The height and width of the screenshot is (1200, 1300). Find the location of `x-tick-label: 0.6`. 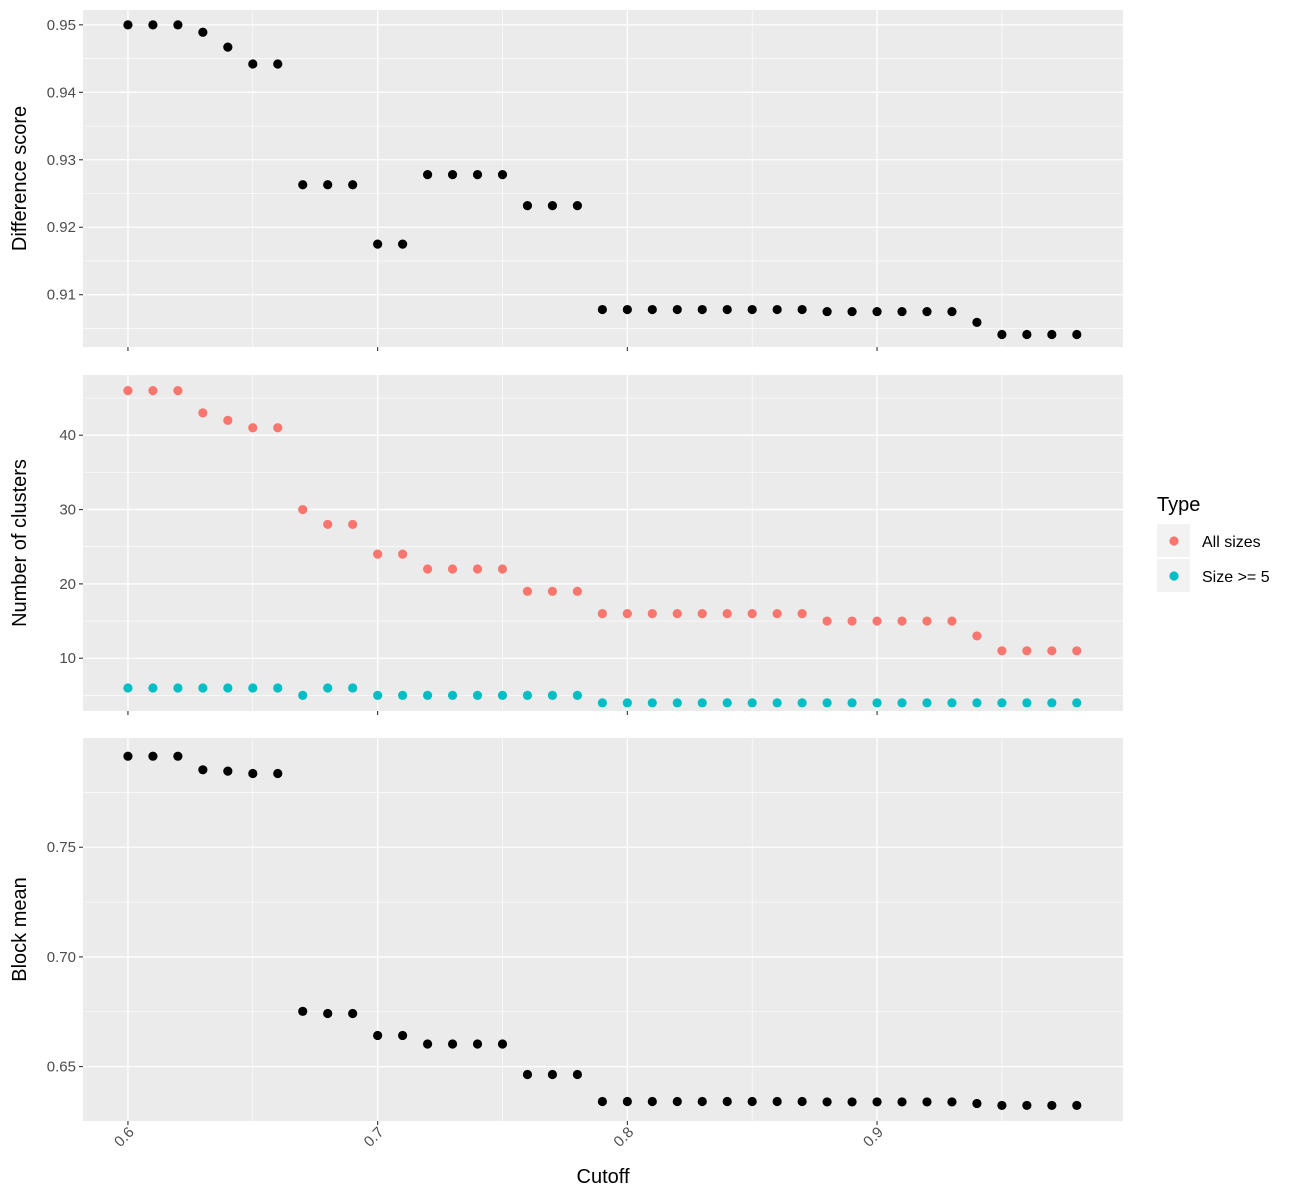

x-tick-label: 0.6 is located at coordinates (124, 1137).